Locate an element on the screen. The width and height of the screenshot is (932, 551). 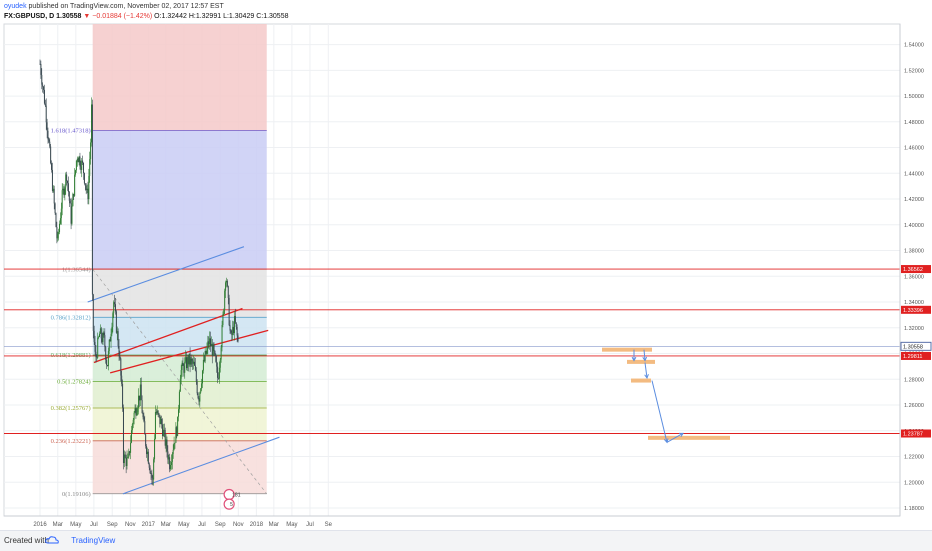
lower-red-trend-line is located at coordinates (189, 351).